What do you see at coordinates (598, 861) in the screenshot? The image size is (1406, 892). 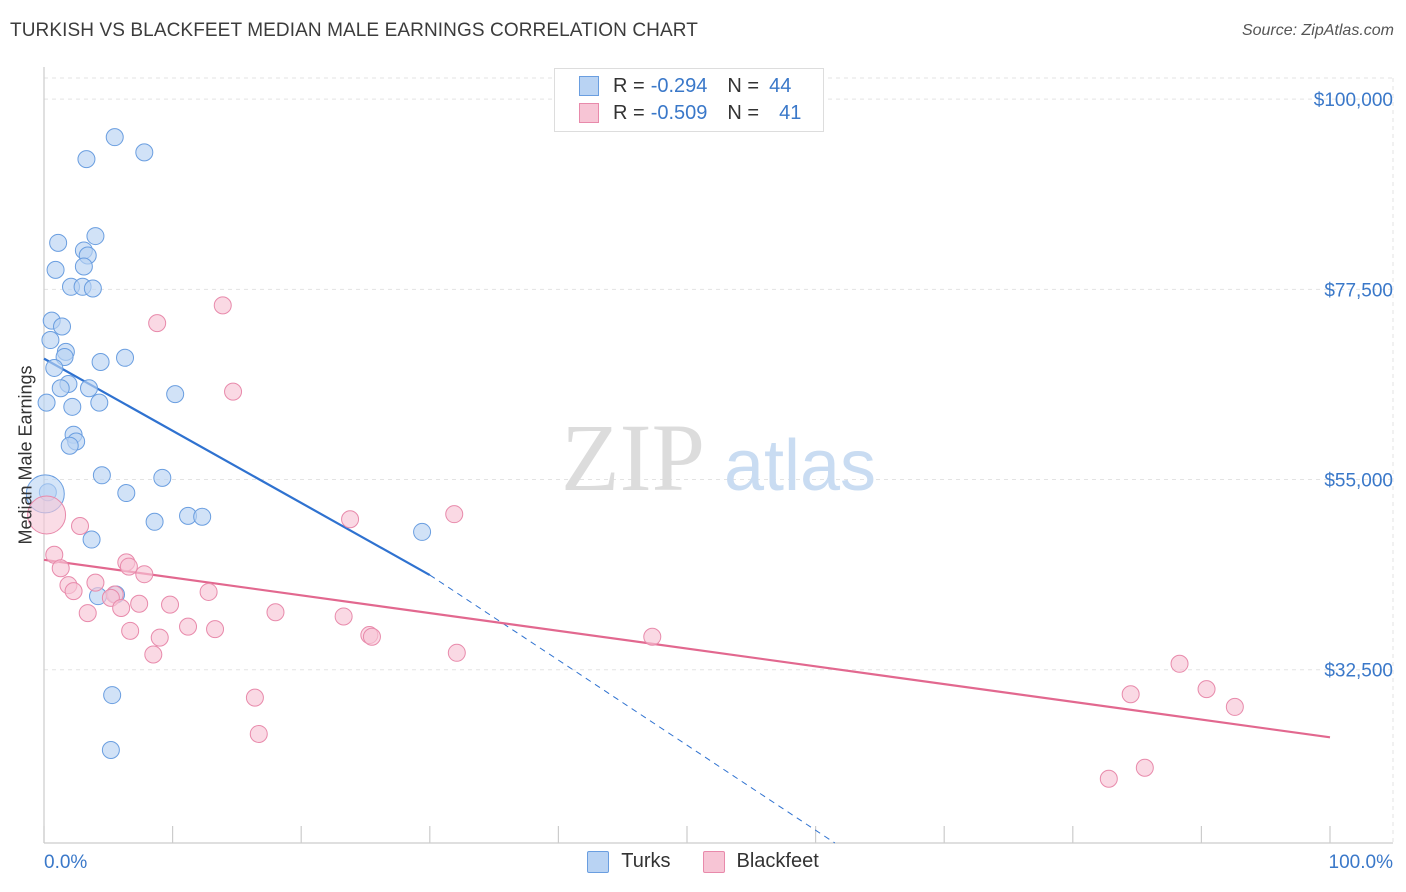 I see `series-swatch-turks` at bounding box center [598, 861].